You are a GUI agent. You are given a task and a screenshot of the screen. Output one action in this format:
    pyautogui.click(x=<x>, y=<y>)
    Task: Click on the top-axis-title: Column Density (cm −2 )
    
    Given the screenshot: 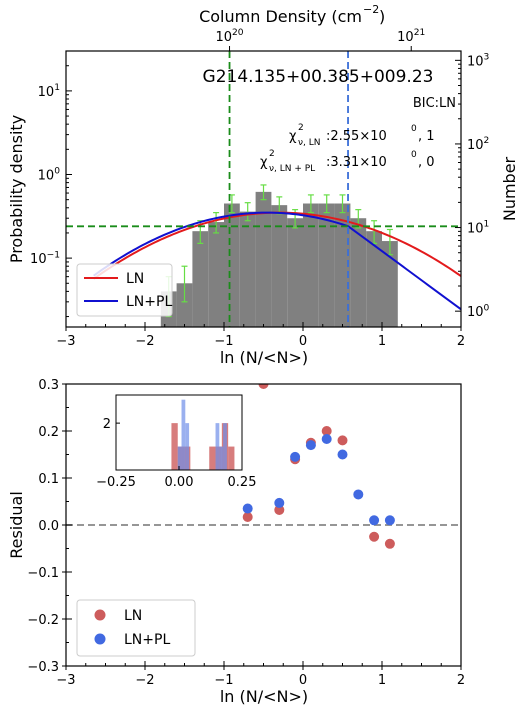 What is the action you would take?
    pyautogui.click(x=292, y=14)
    